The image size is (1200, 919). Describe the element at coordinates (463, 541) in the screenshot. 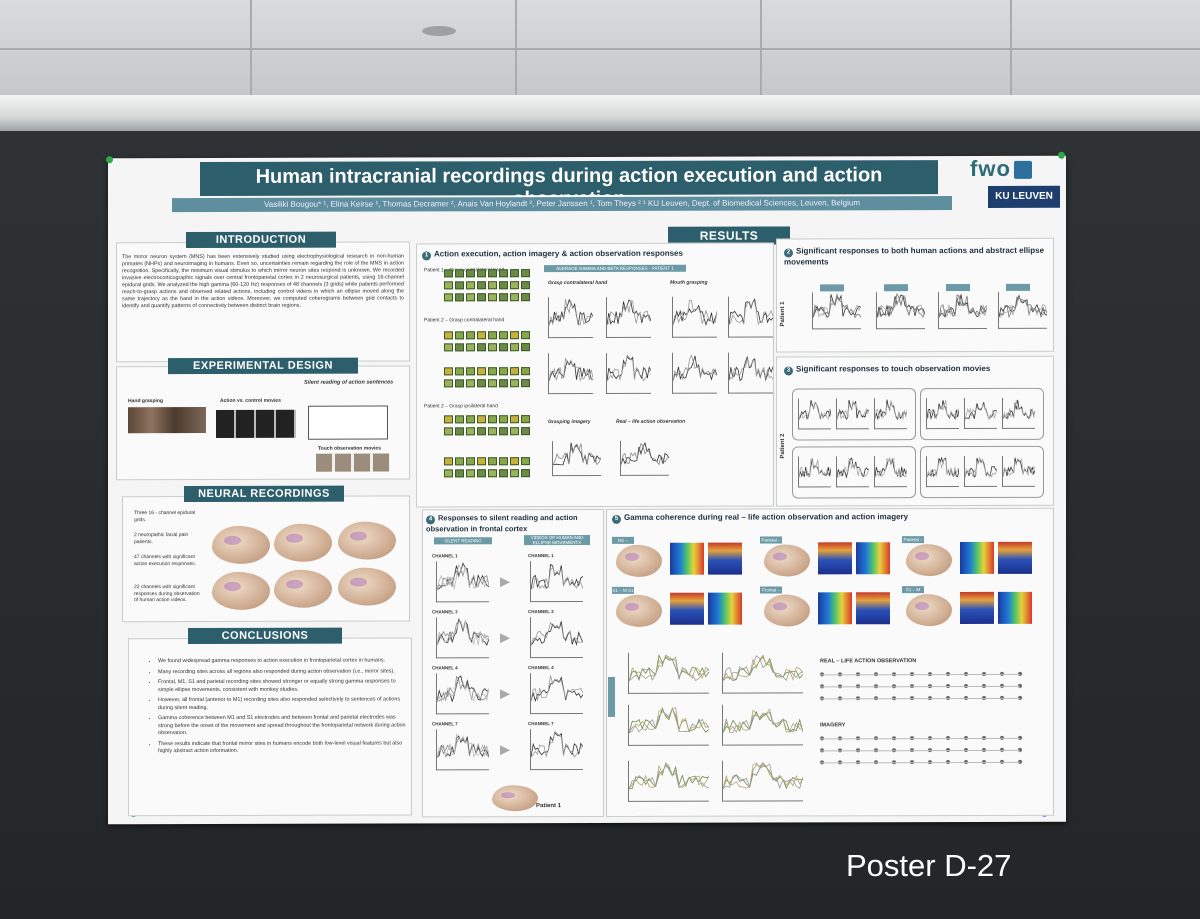

I see `silent-reading-header: SILENT READING` at that location.